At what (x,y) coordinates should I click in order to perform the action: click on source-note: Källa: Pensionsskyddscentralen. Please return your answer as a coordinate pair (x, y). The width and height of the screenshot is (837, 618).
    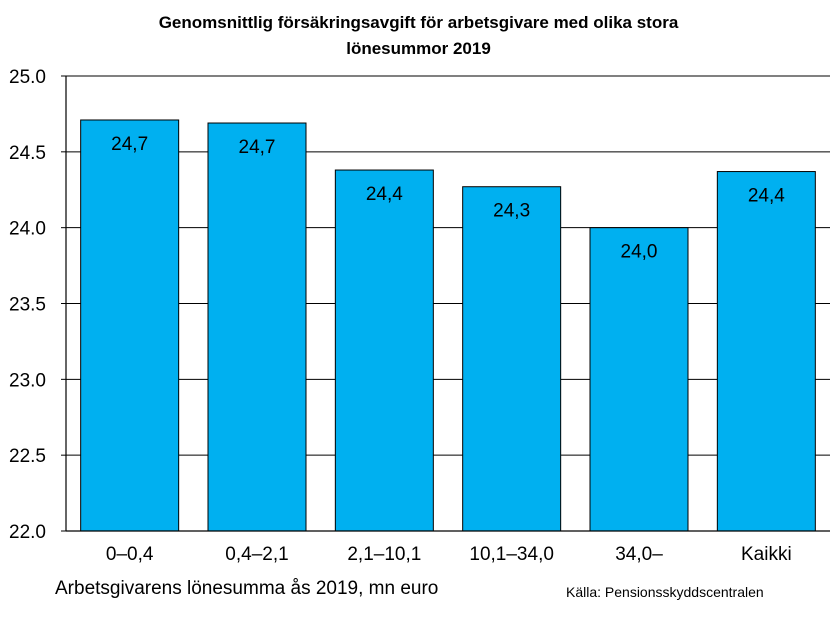
    Looking at the image, I should click on (665, 592).